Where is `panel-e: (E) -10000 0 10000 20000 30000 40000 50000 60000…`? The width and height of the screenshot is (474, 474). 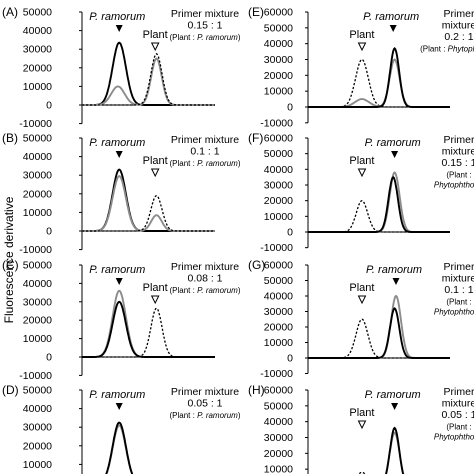 panel-e: (E) -10000 0 10000 20000 30000 40000 50000 60000… is located at coordinates (361, 67).